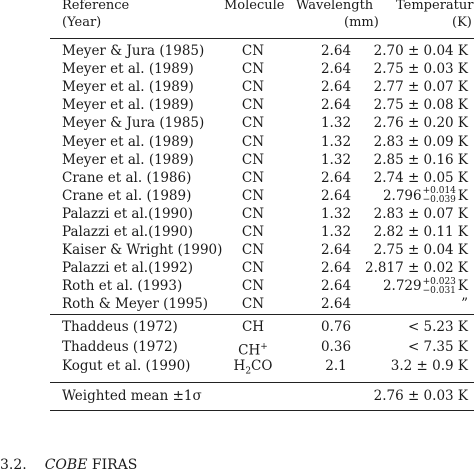 The width and height of the screenshot is (474, 474). I want to click on uncertainty-lower: −0.031, so click(439, 290).